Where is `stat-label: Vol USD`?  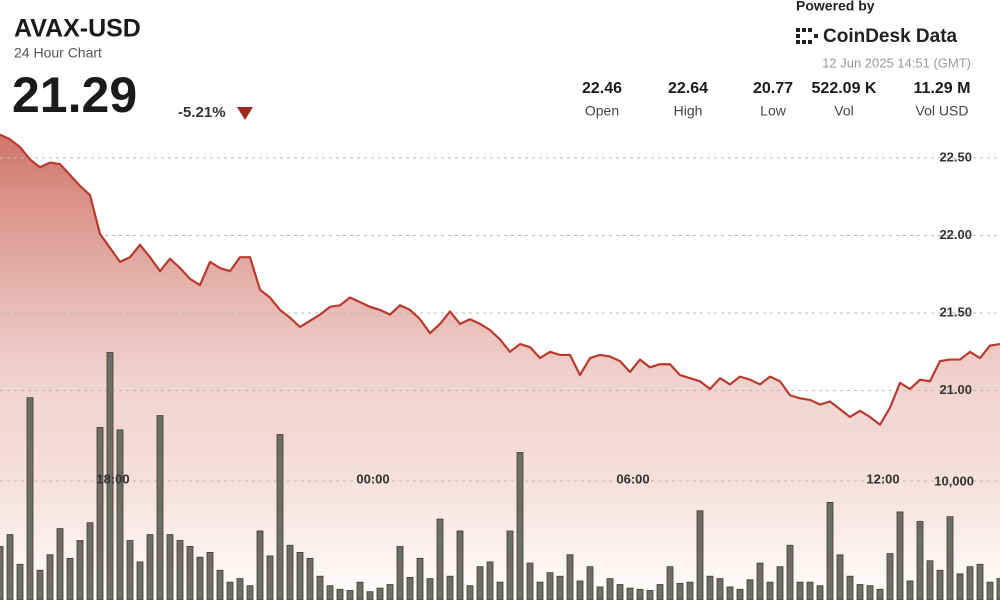
stat-label: Vol USD is located at coordinates (942, 111).